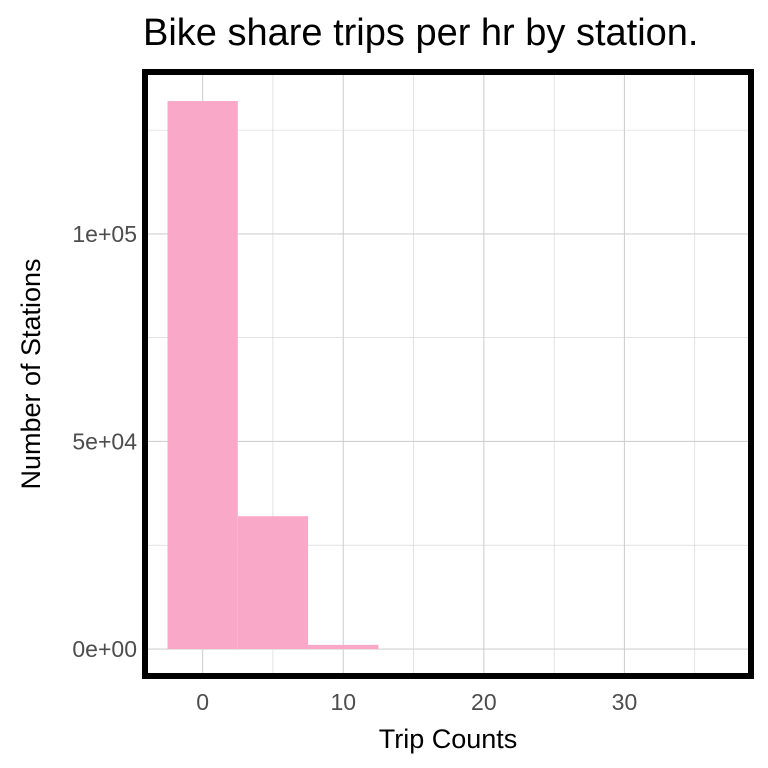  I want to click on y-axis-ticks: 0e+00 5e+04 1e+05, so click(104, 441).